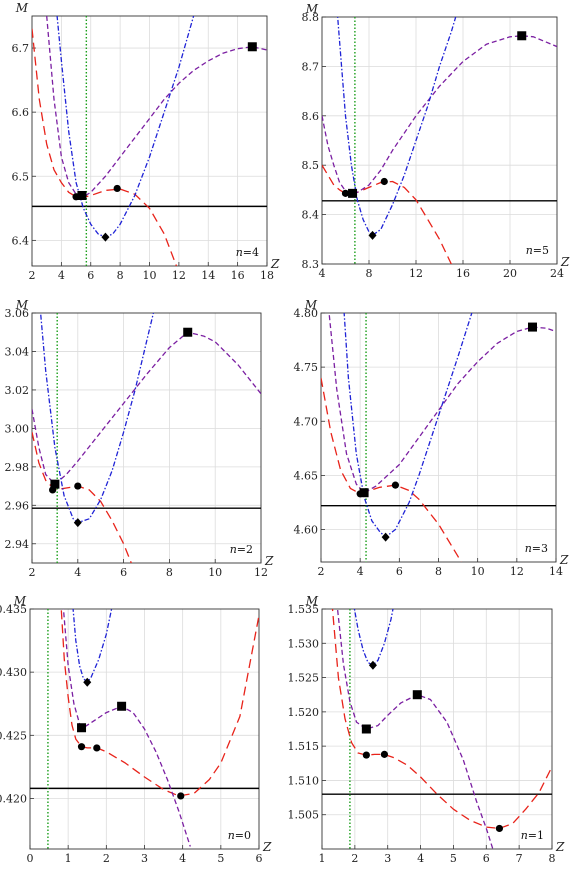 The width and height of the screenshot is (572, 872). I want to click on y-tick-label: 6.6, so click(21, 112).